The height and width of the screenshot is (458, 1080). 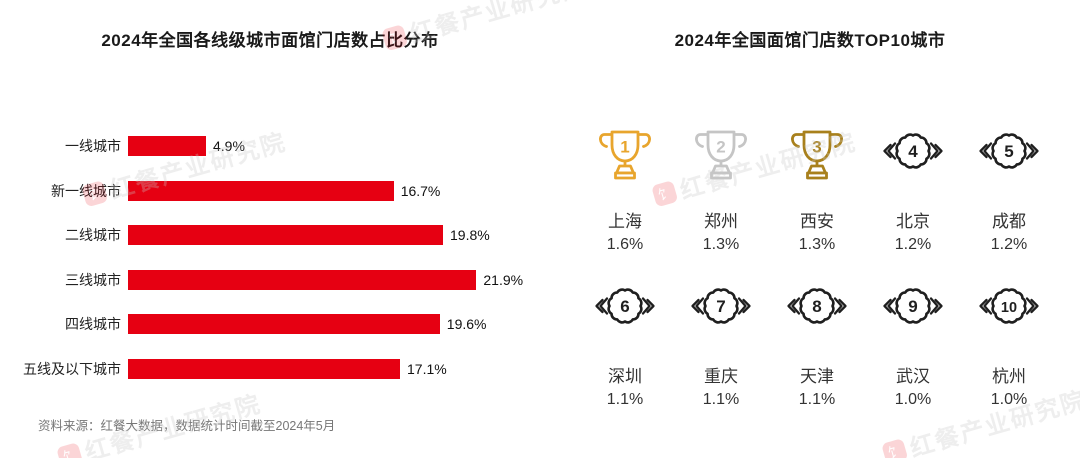 I want to click on bar-value-label: 21.9%, so click(x=503, y=279).